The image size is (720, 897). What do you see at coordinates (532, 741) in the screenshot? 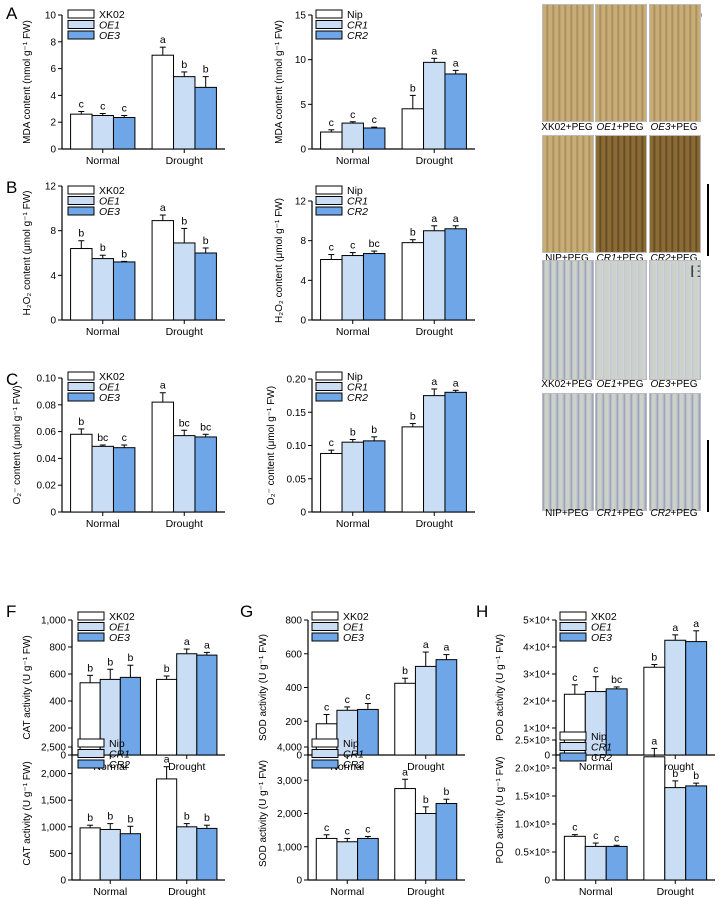
I see `y-tick-label: 2.5×10⁵` at bounding box center [532, 741].